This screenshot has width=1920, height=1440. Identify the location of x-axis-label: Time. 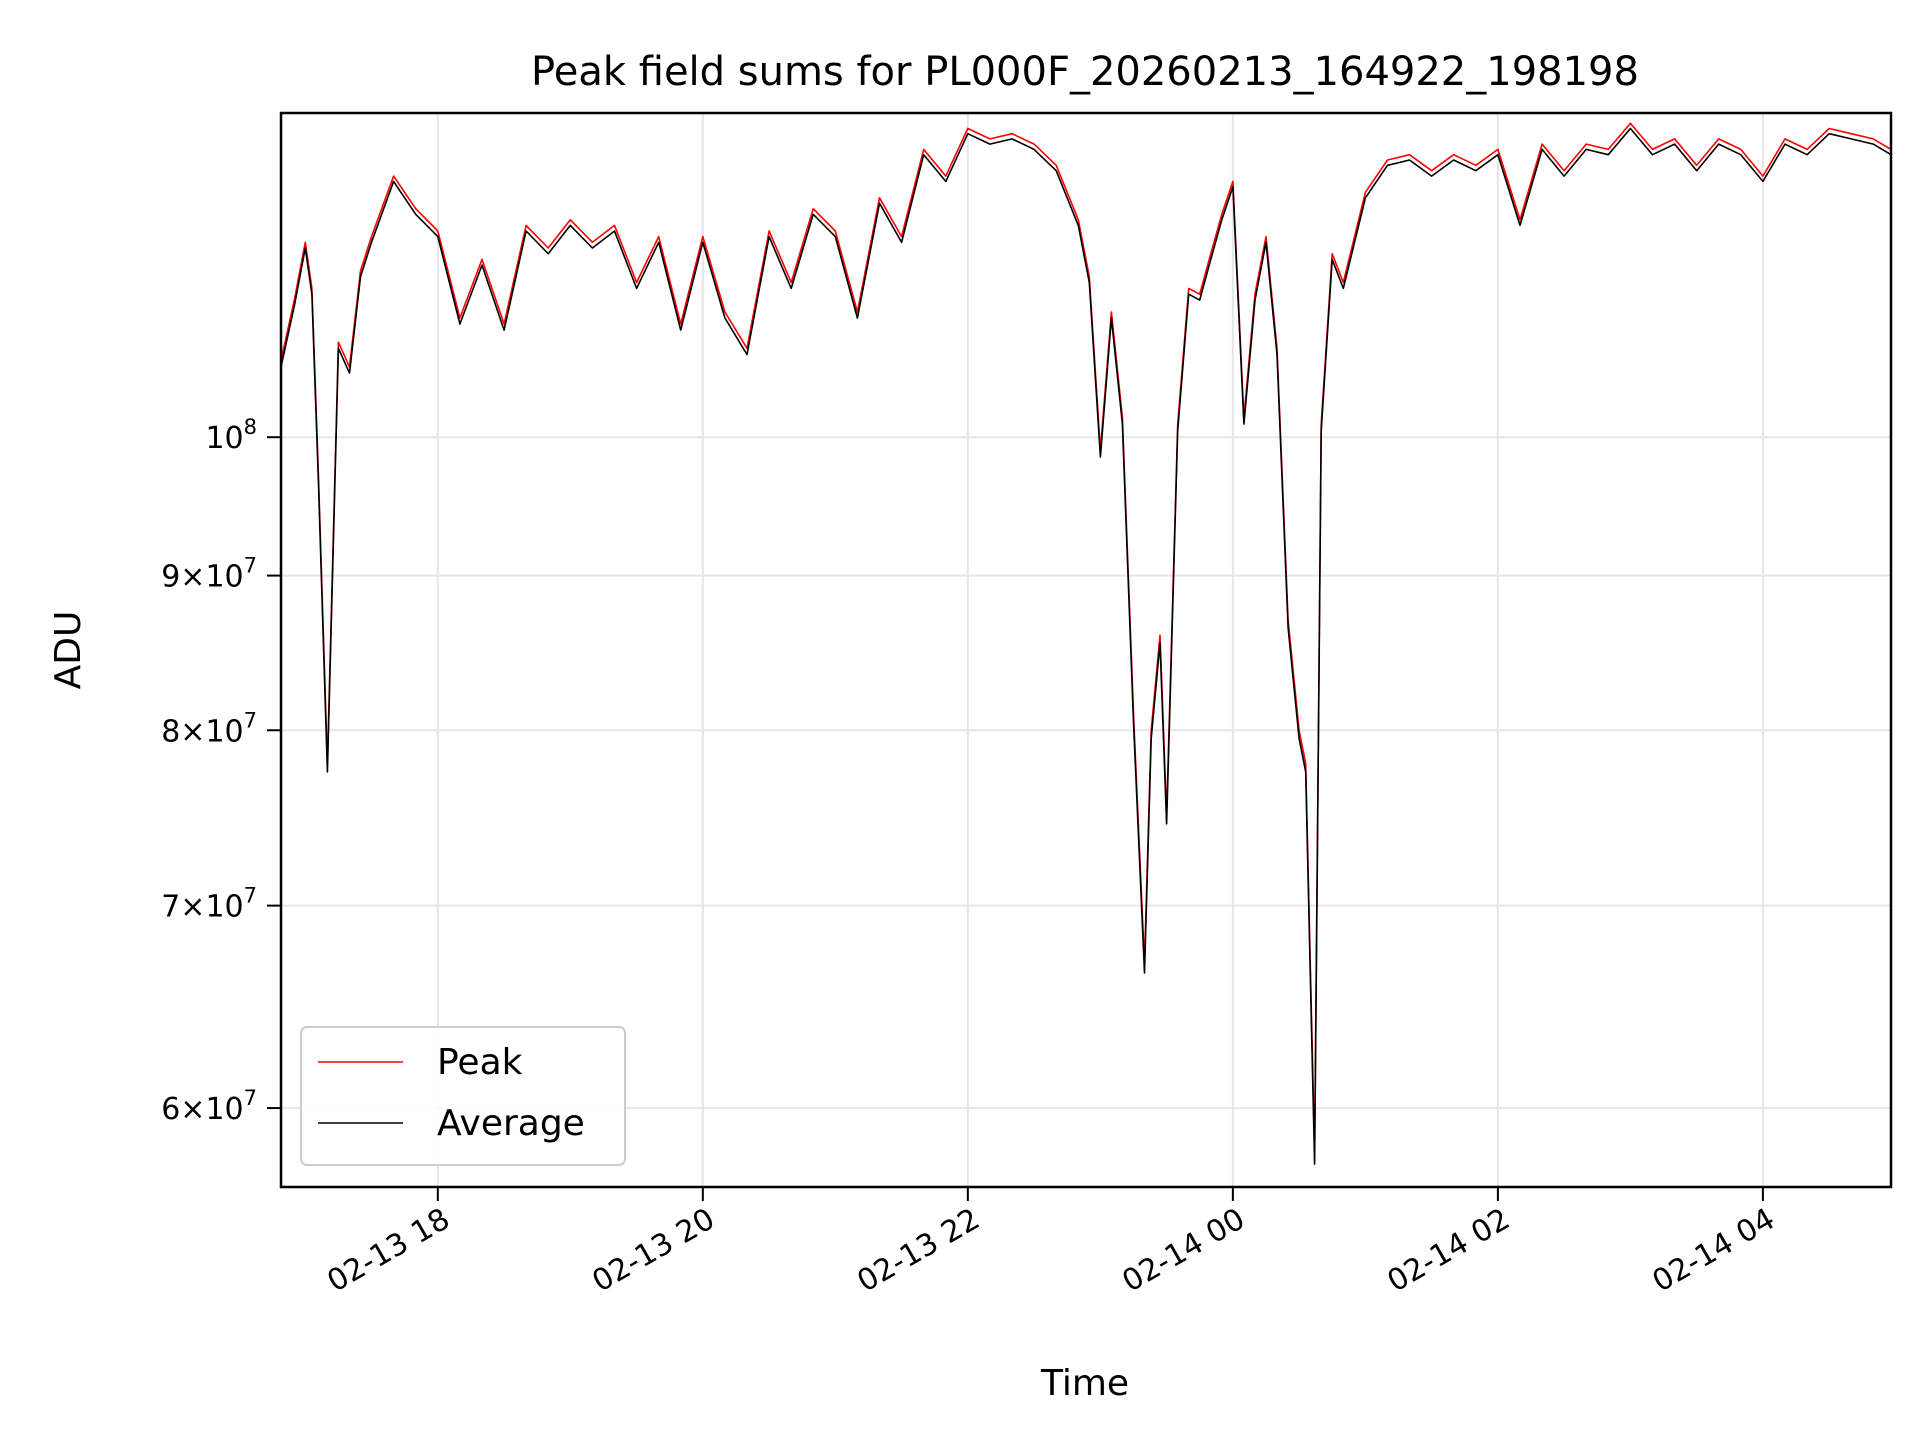
(1084, 1383).